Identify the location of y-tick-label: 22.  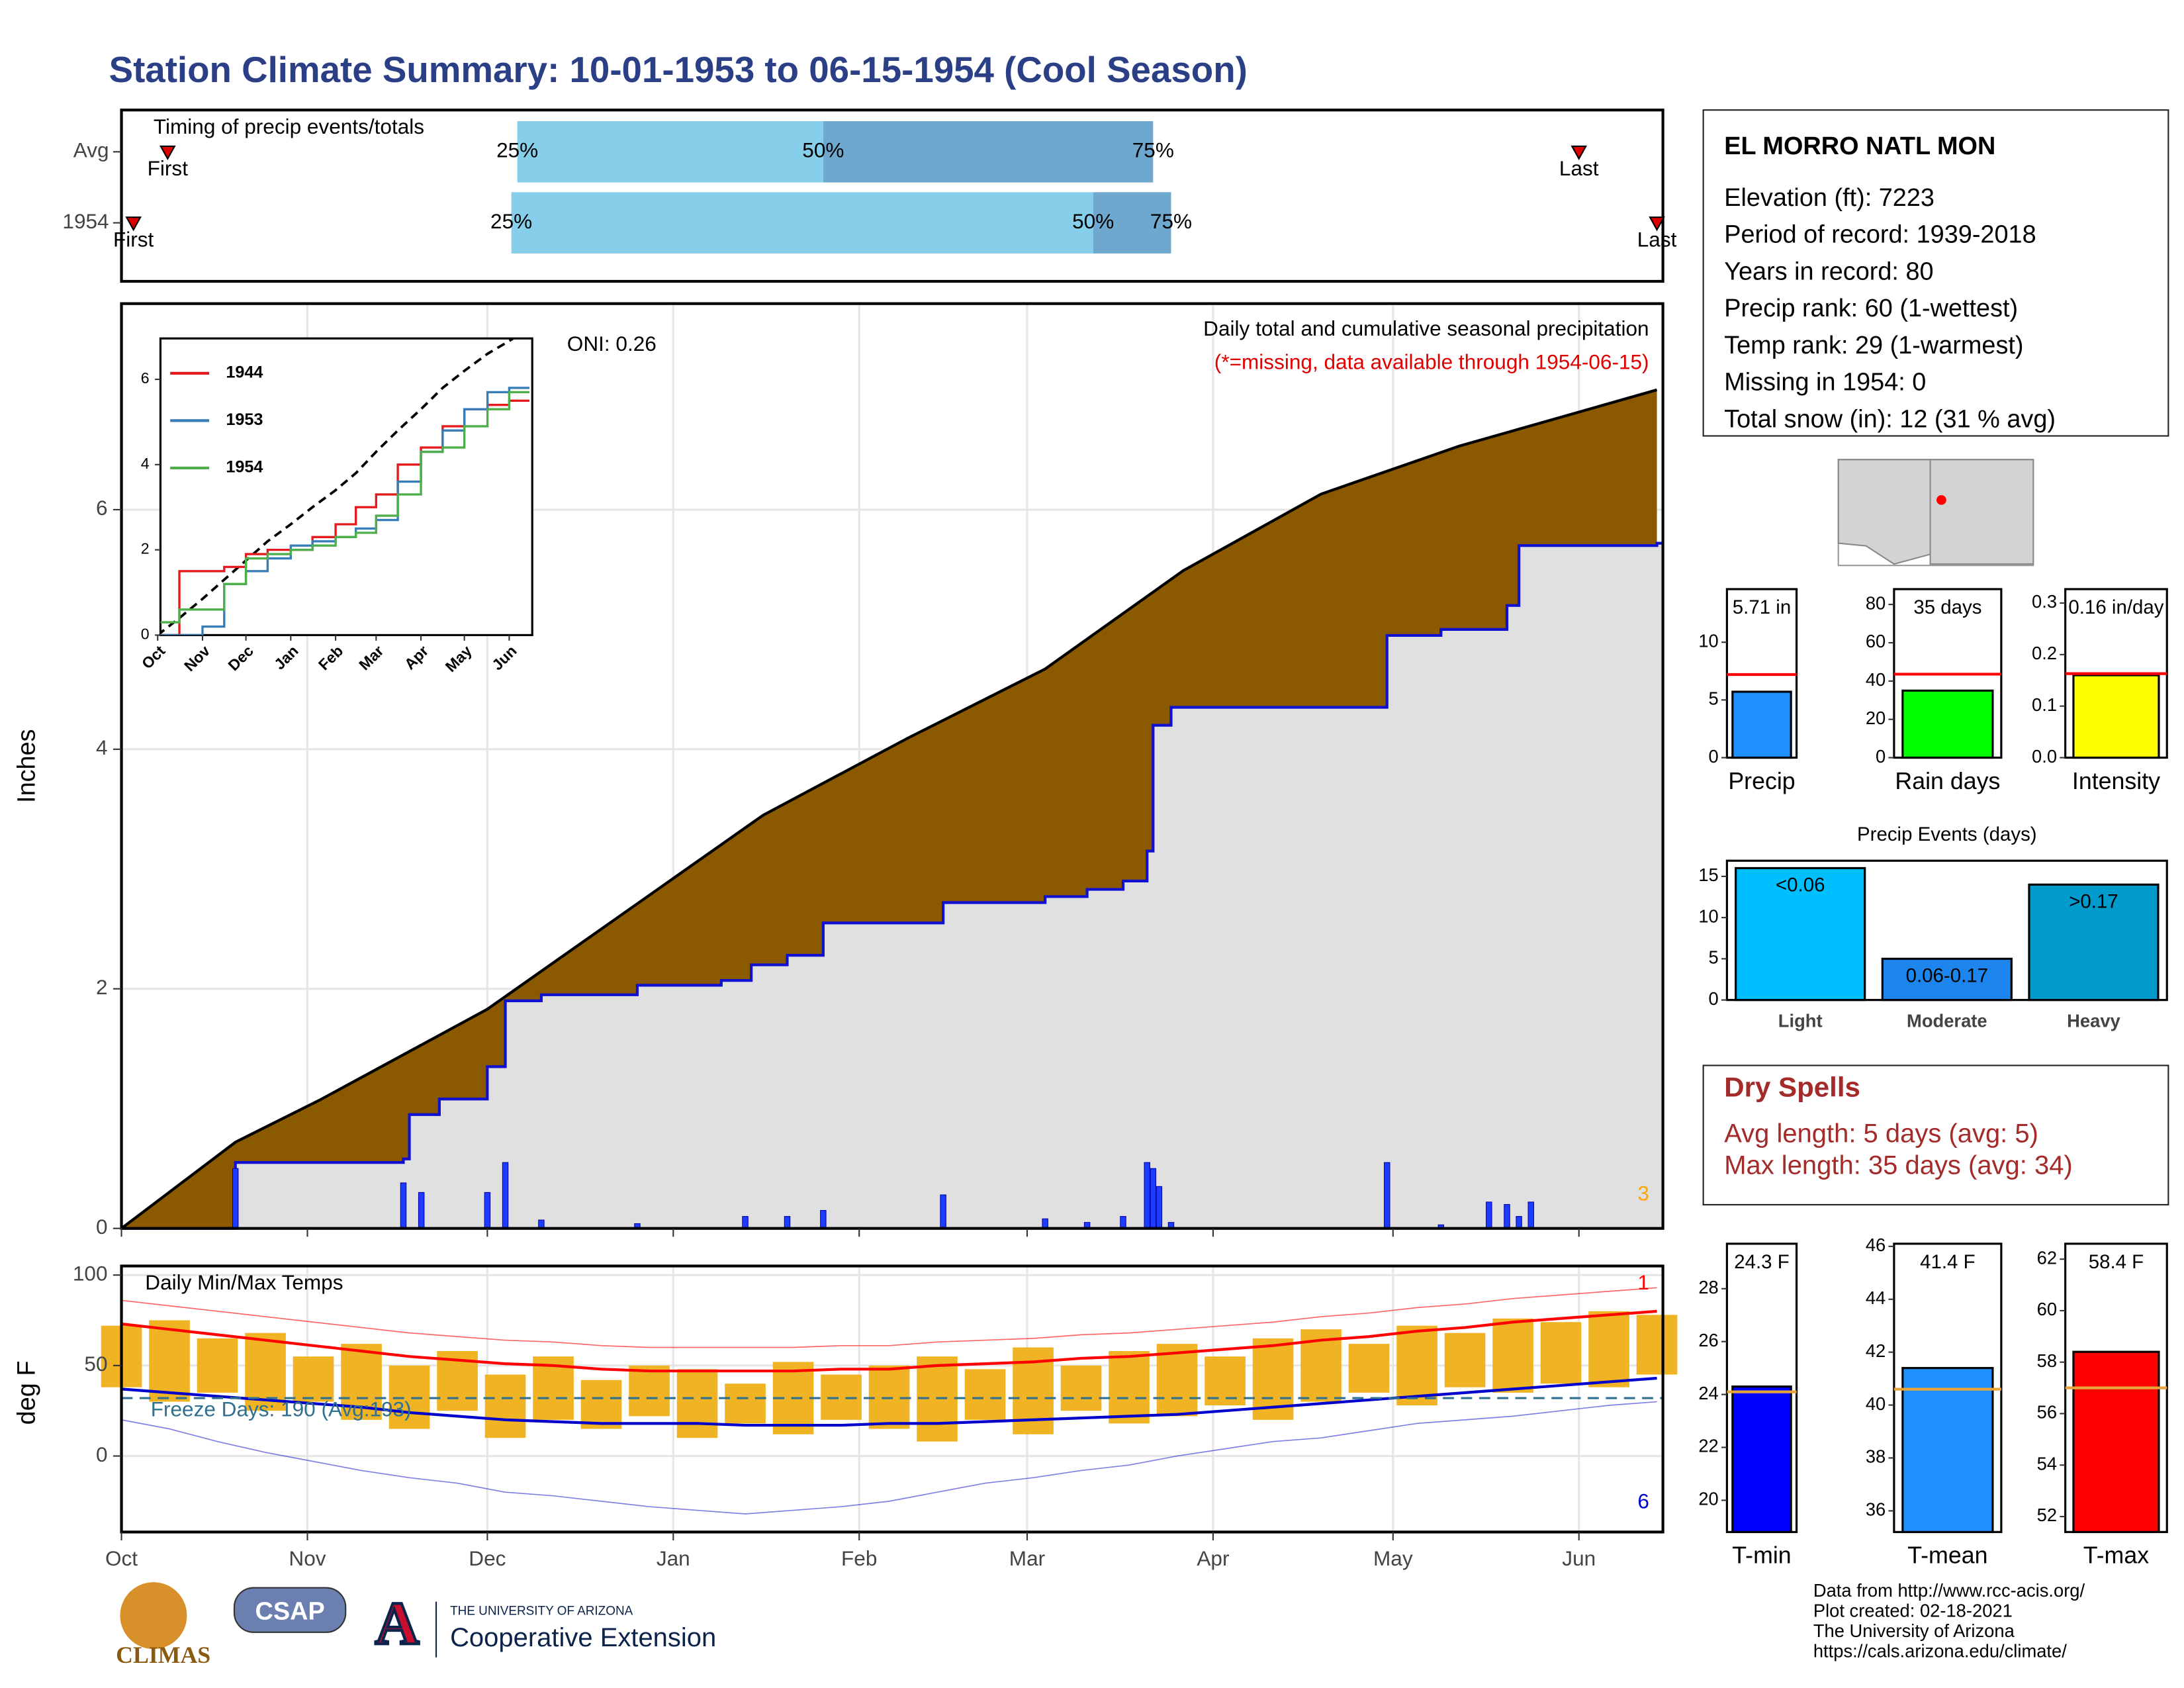
(1708, 1446).